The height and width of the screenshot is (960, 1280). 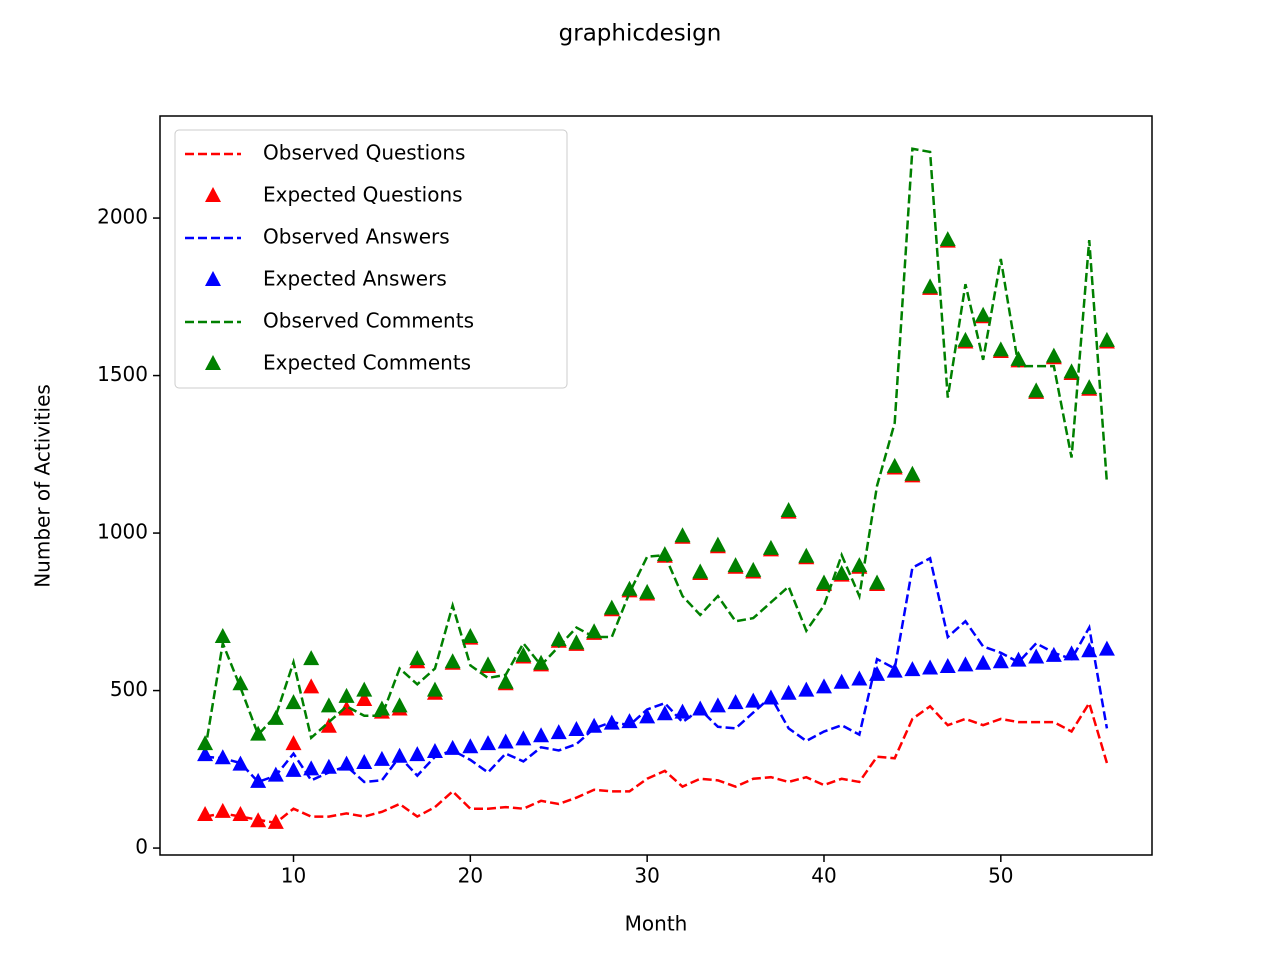 What do you see at coordinates (368, 321) in the screenshot?
I see `legend-label: Observed Comments` at bounding box center [368, 321].